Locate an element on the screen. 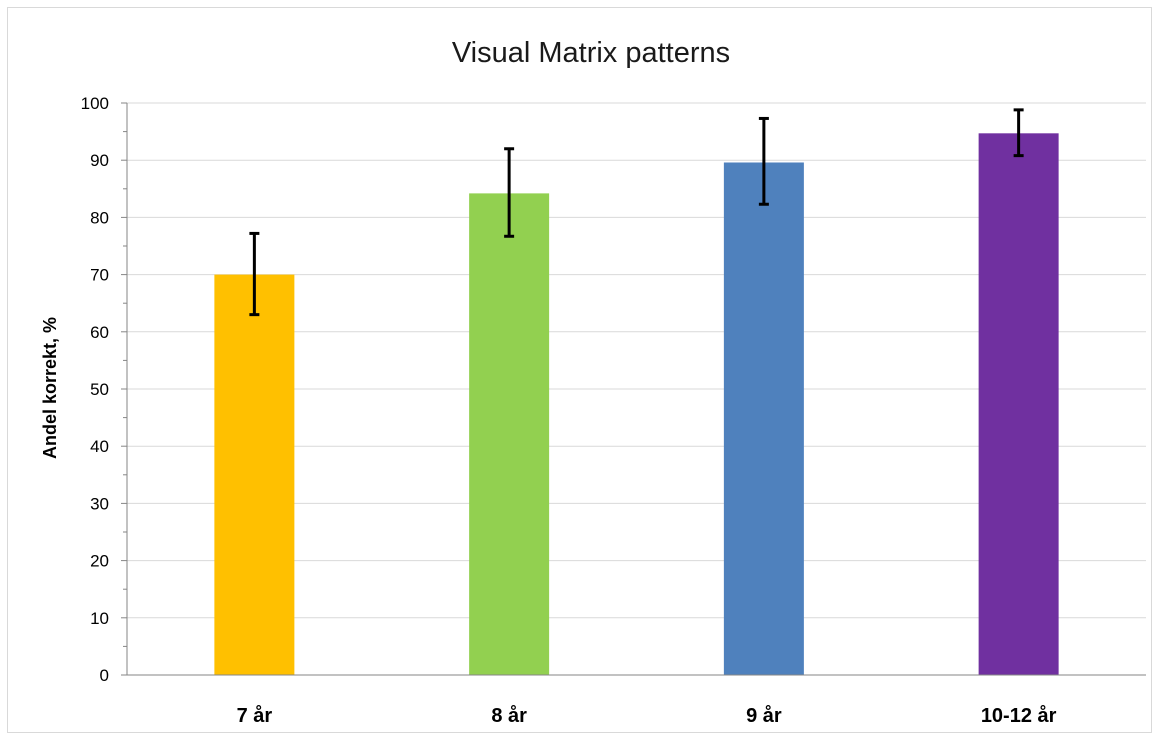 This screenshot has height=740, width=1159. y-tick-label: 80 is located at coordinates (99, 217).